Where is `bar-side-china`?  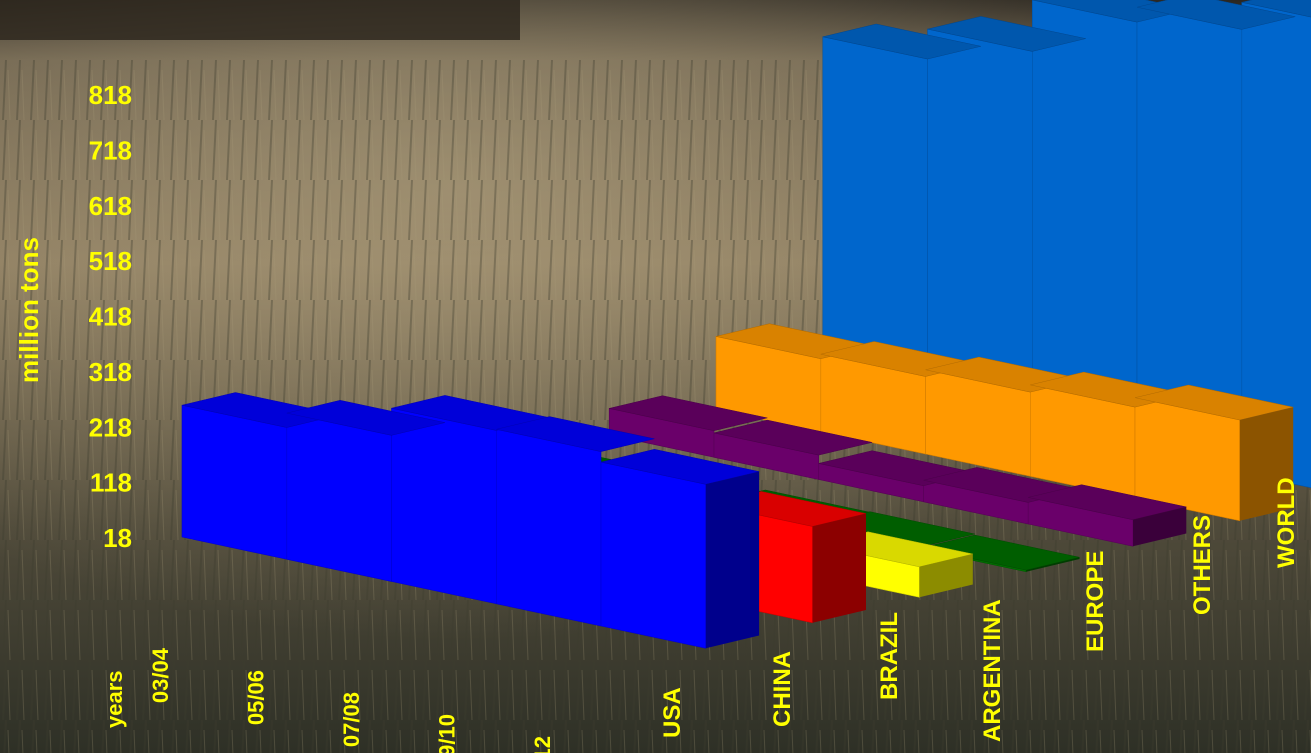
bar-side-china is located at coordinates (839, 568).